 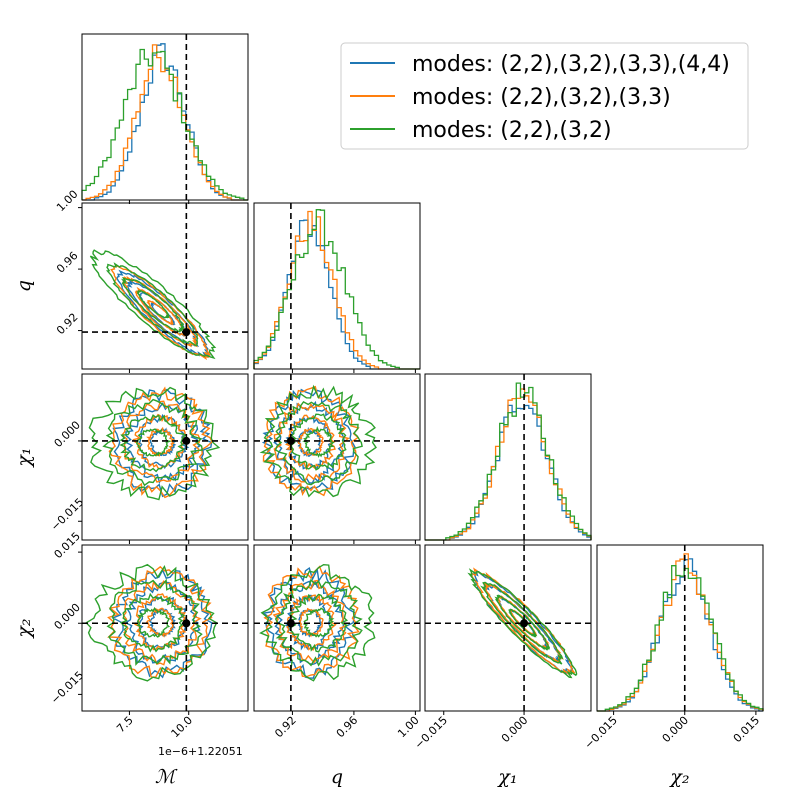 I want to click on hist-panel-chi2, so click(x=680, y=628).